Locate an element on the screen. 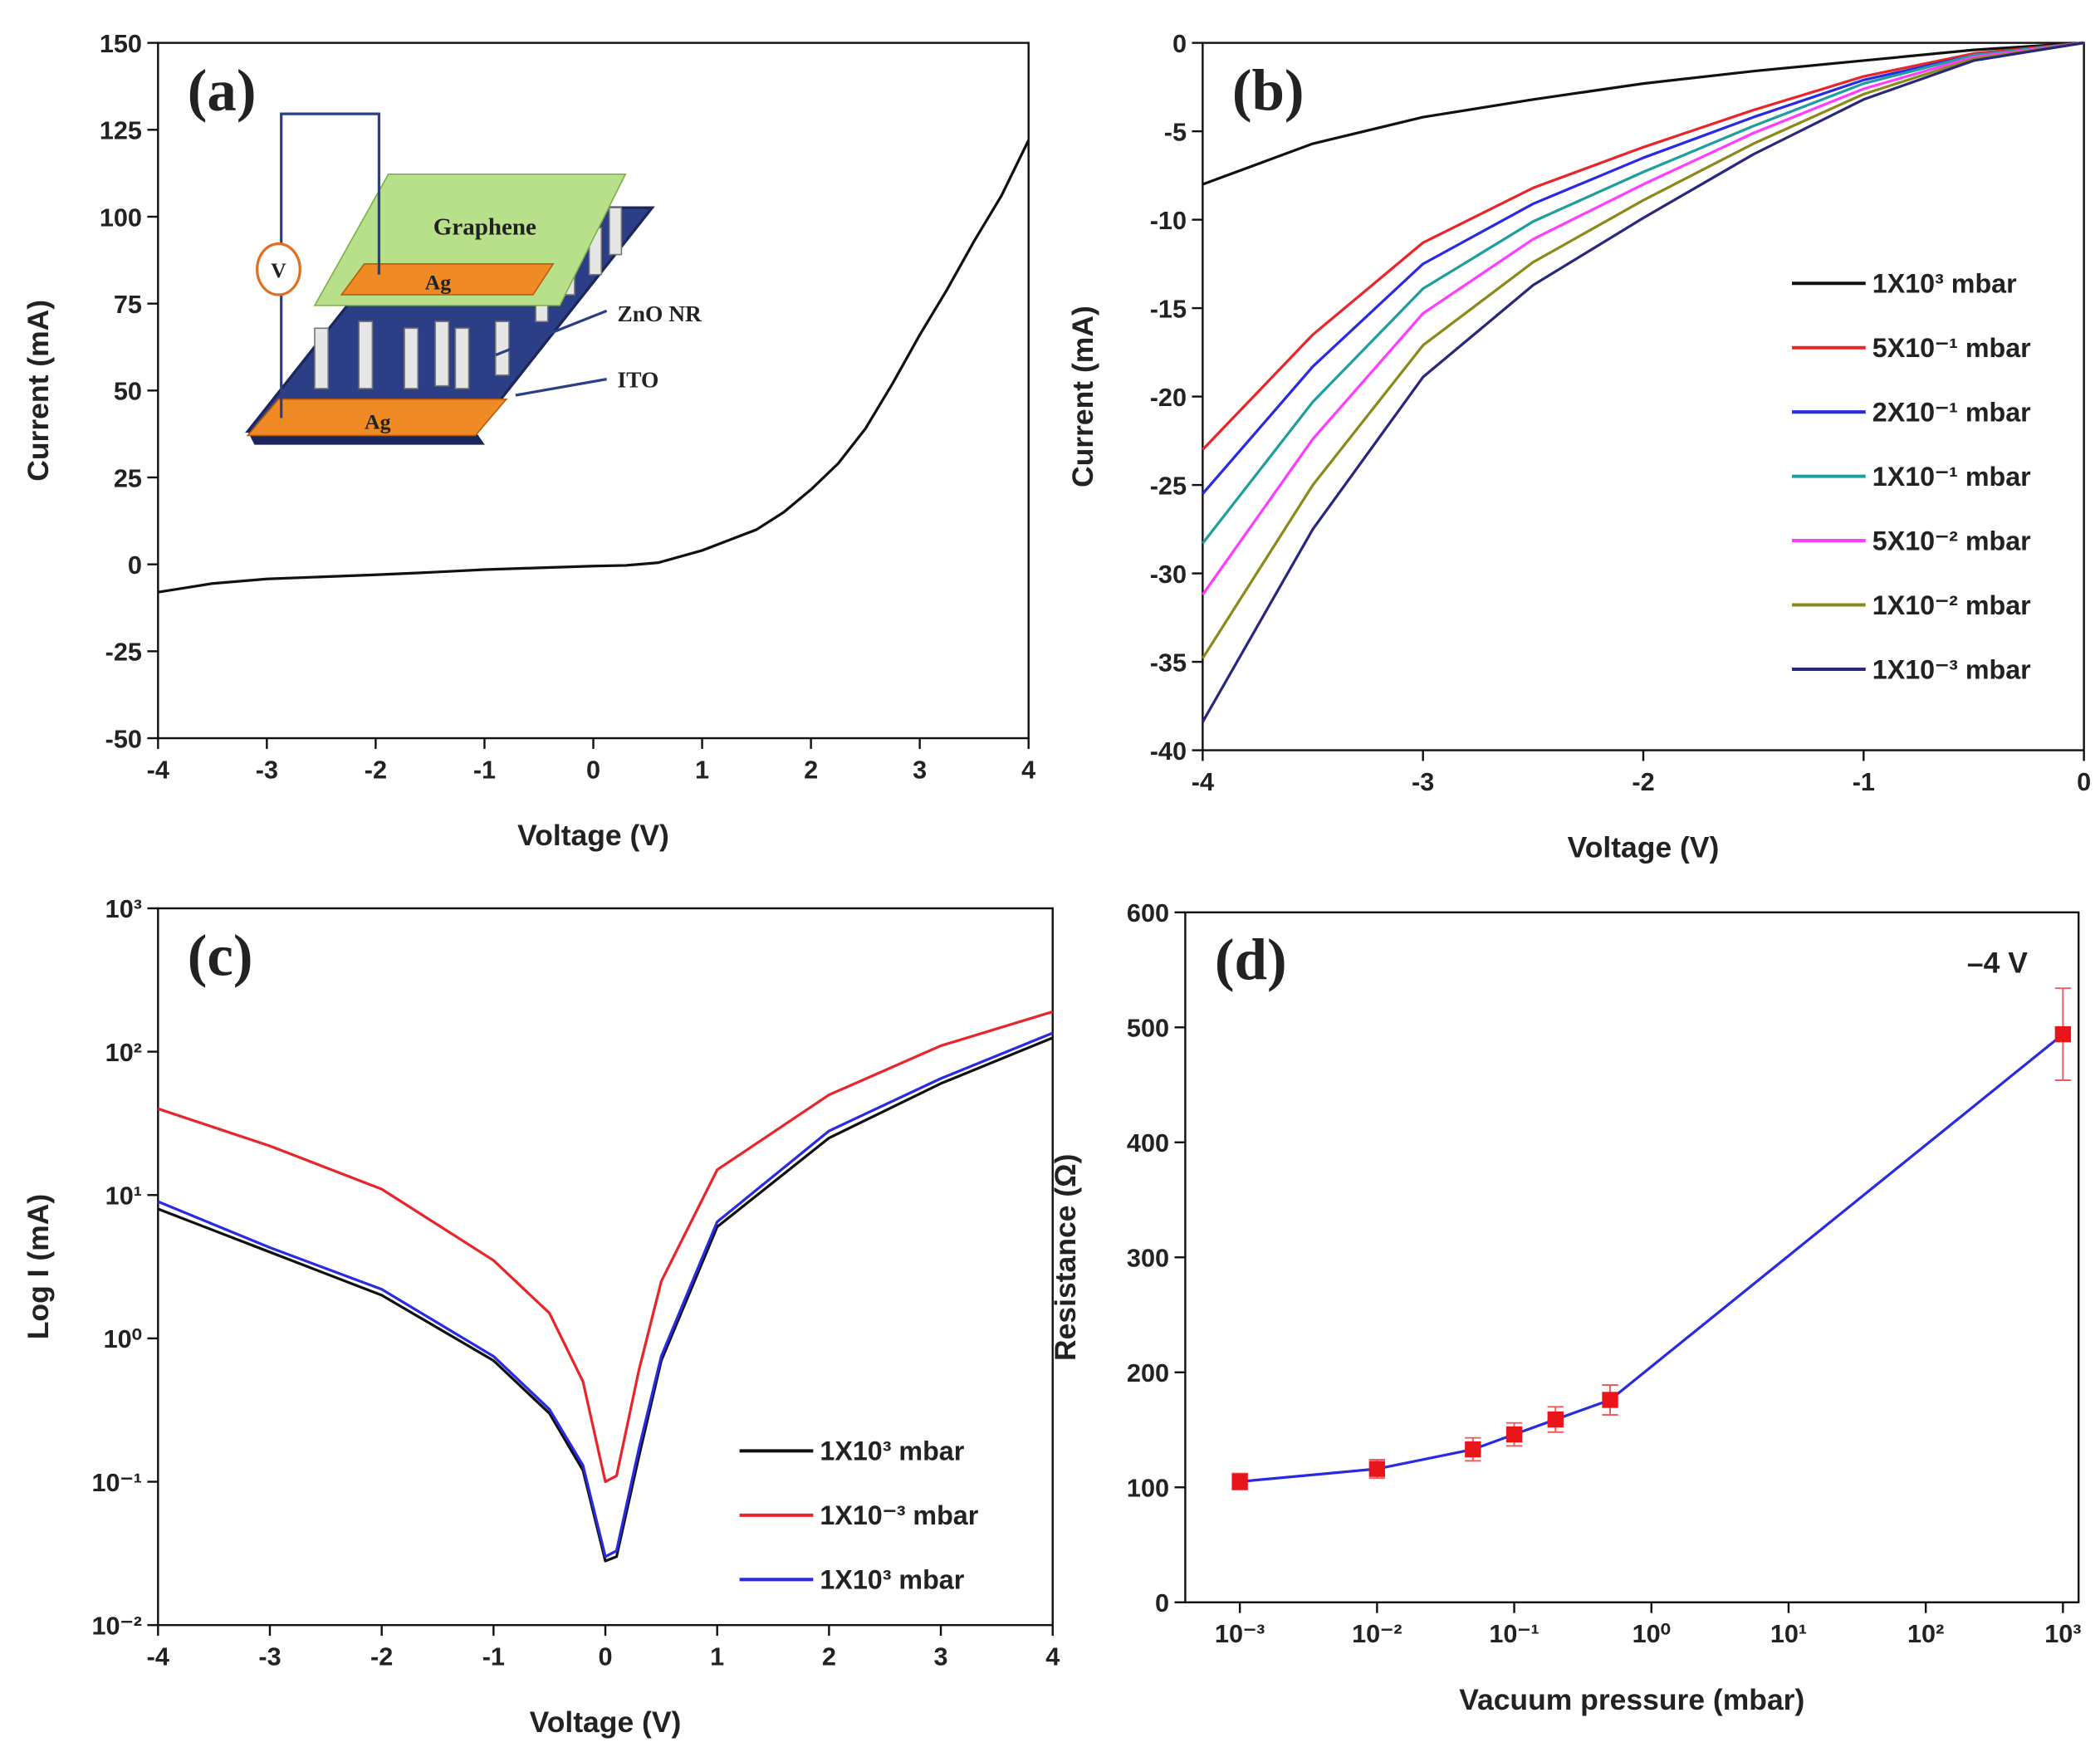 This screenshot has height=1747, width=2100. y-tick-label: 300 is located at coordinates (1148, 1259).